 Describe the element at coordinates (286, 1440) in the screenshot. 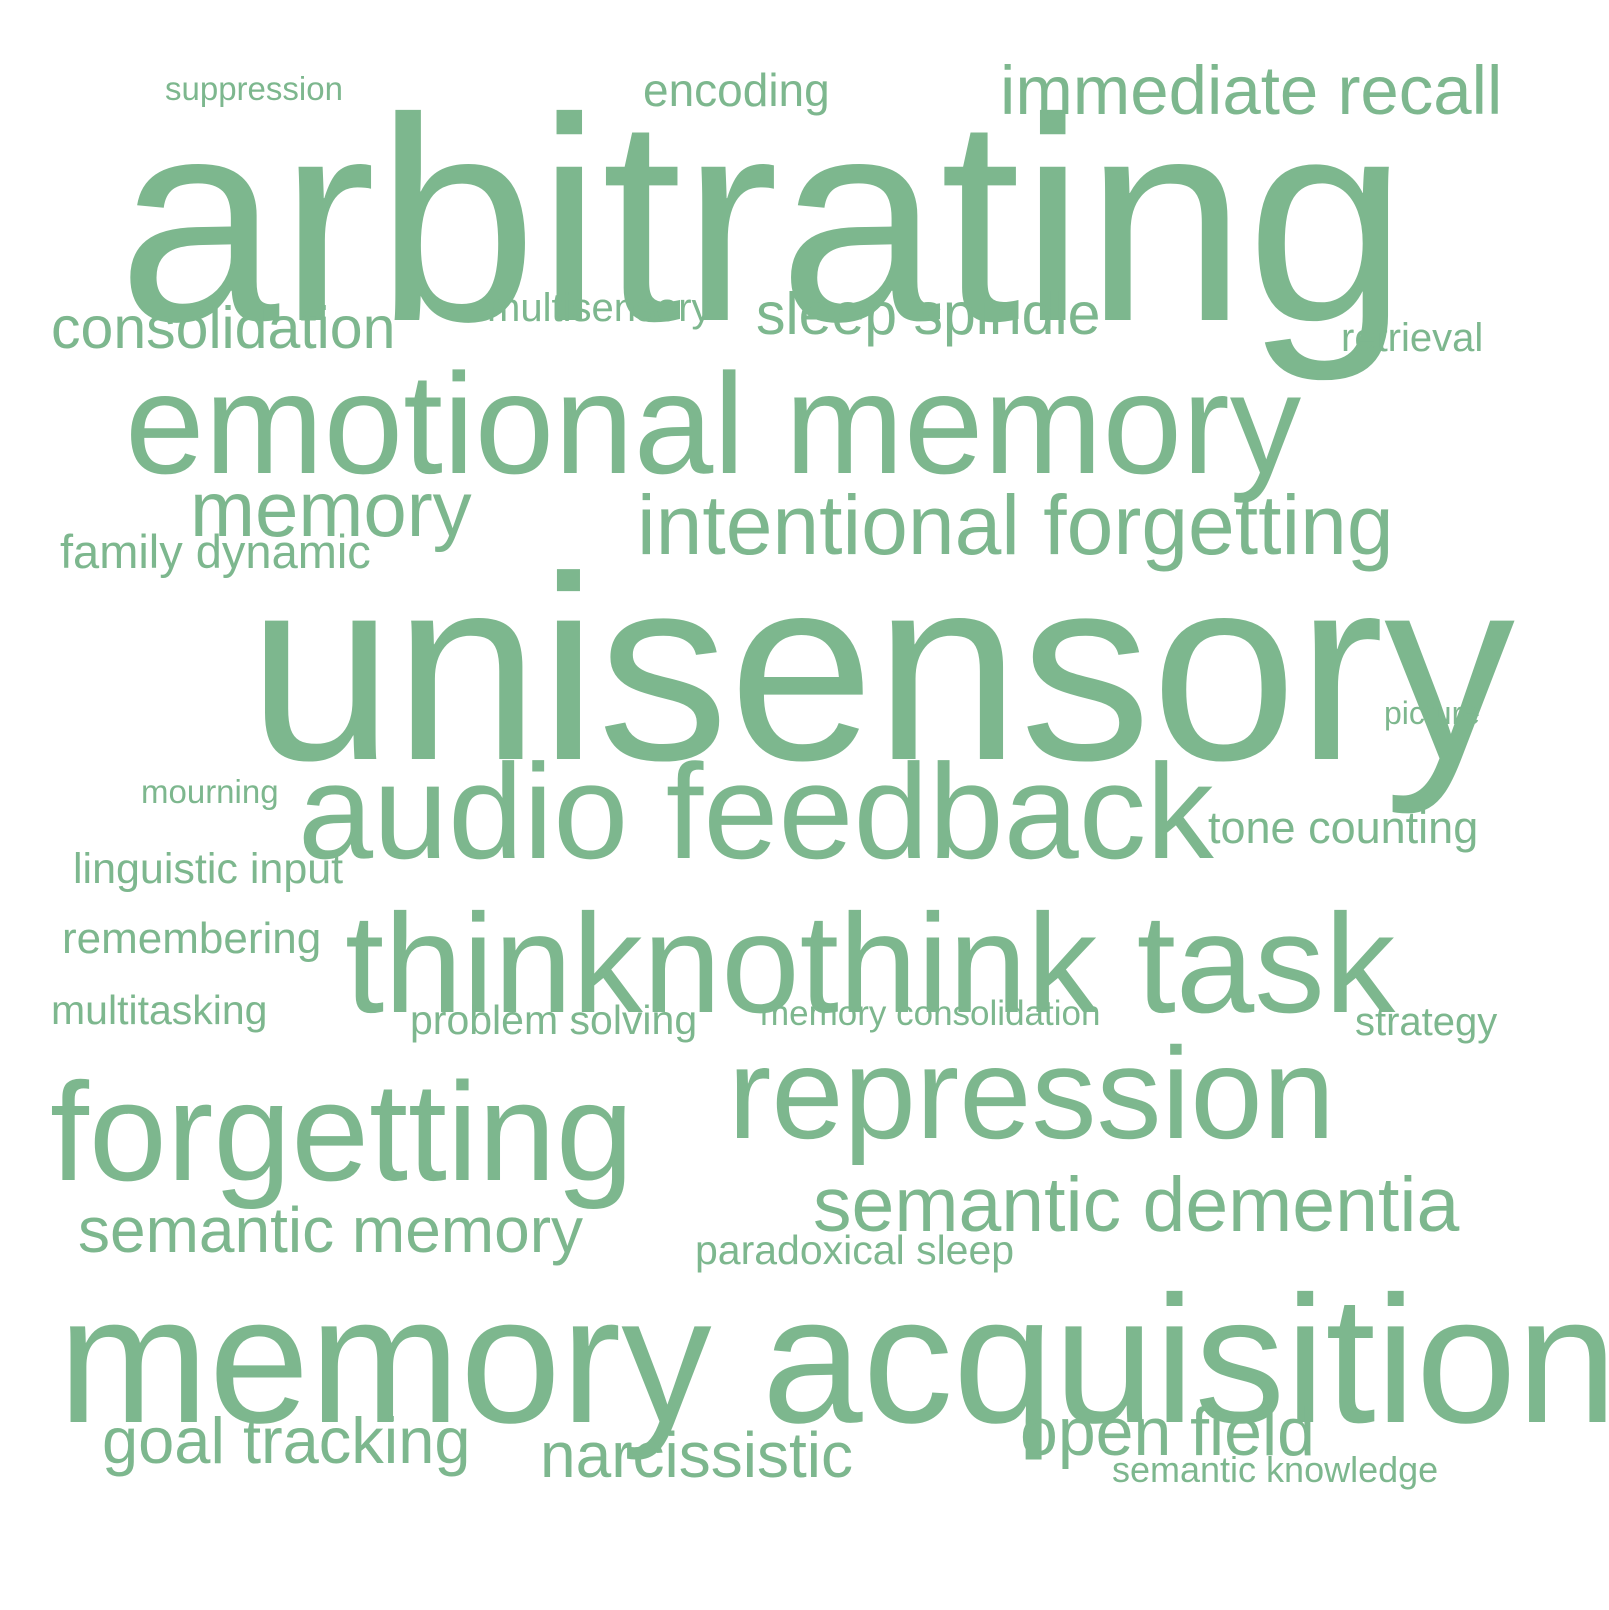

I see `word-goal-tracking: goal tracking` at that location.